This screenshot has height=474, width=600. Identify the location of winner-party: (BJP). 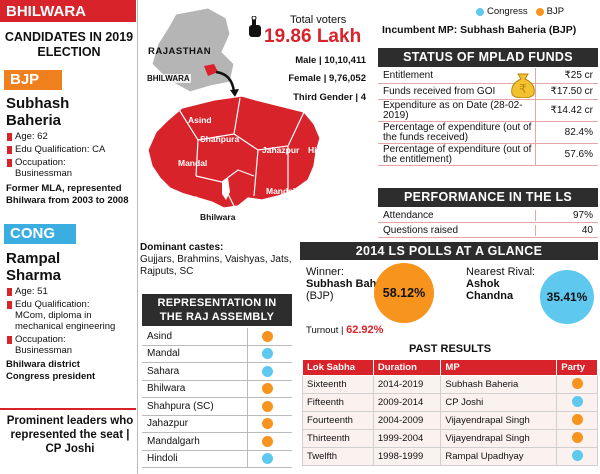
(320, 296).